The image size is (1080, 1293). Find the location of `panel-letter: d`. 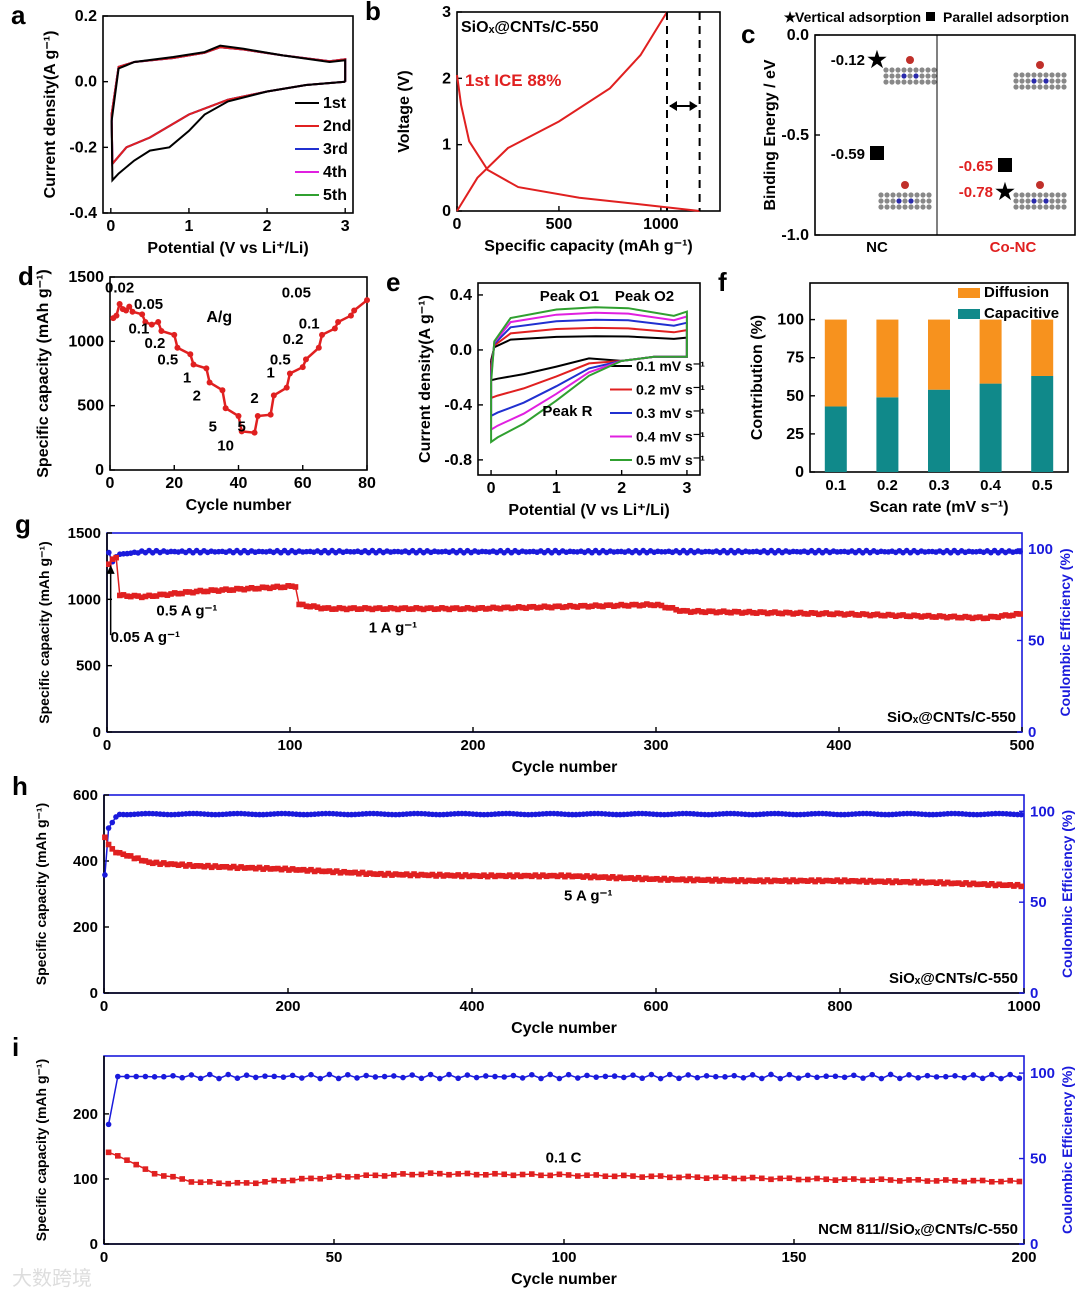

panel-letter: d is located at coordinates (26, 276).